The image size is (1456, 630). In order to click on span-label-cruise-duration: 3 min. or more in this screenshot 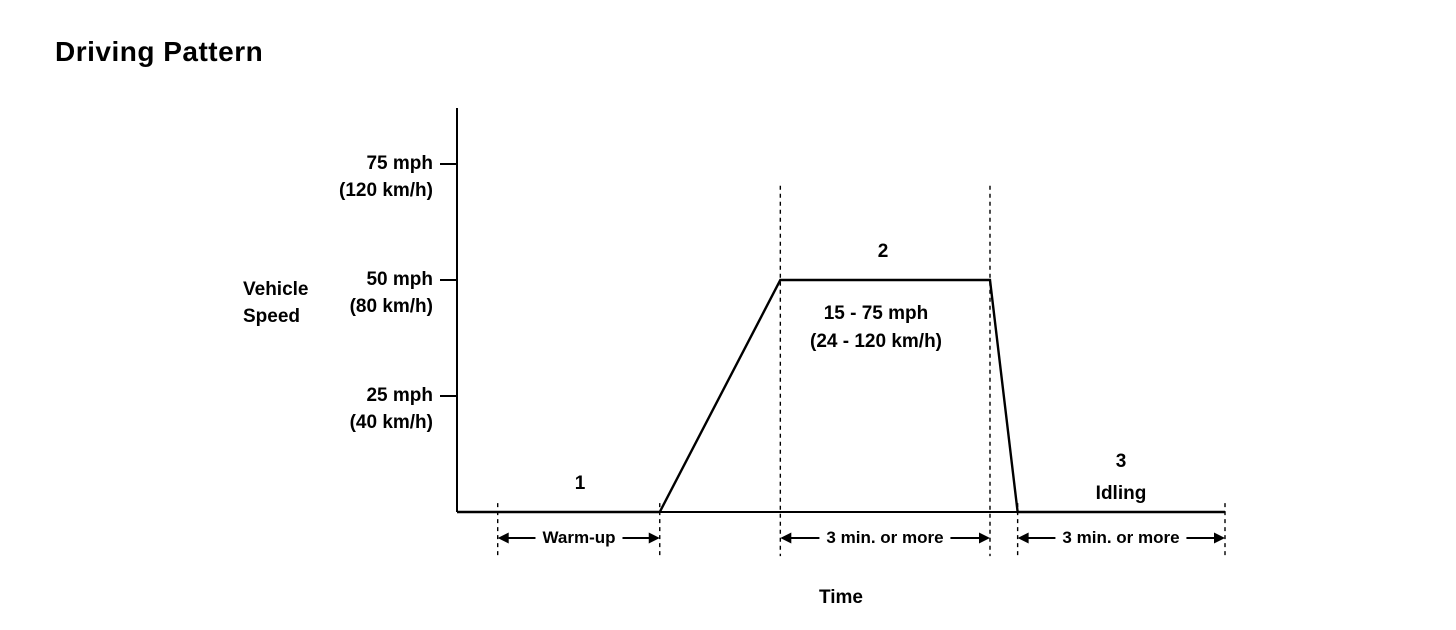, I will do `click(885, 538)`.